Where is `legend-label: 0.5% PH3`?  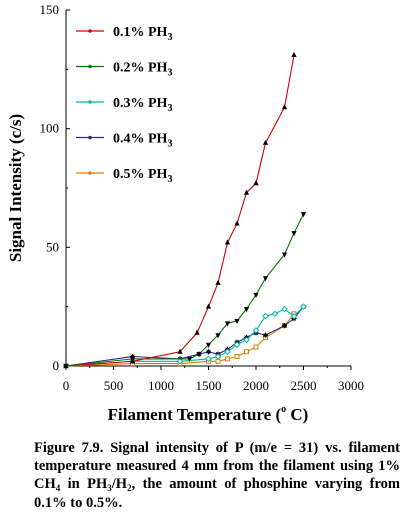 legend-label: 0.5% PH3 is located at coordinates (142, 176).